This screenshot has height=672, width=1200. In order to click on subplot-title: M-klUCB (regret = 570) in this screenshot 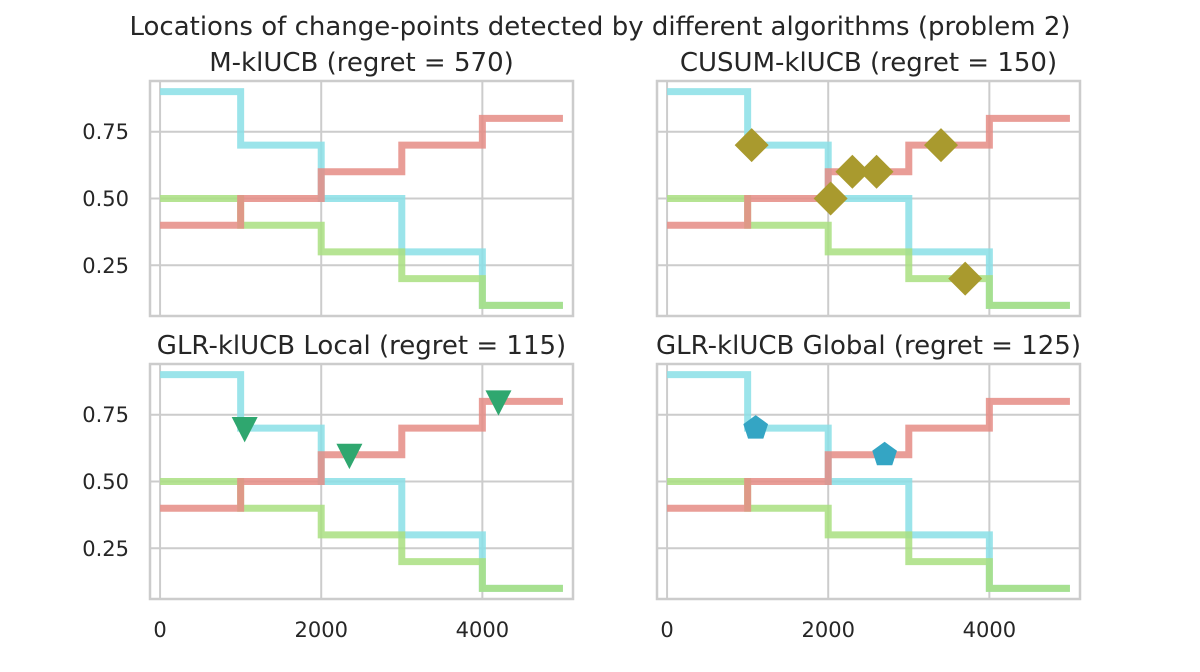, I will do `click(361, 63)`.